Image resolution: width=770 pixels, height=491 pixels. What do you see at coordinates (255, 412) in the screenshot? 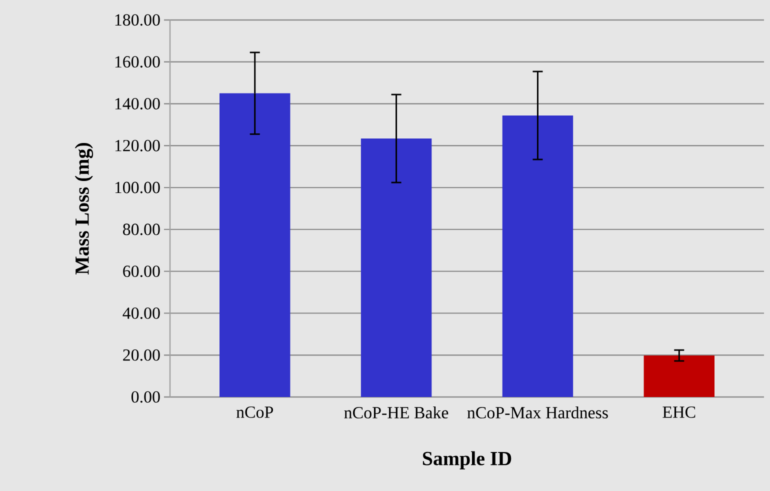
I see `x-tick-label: nCoP` at bounding box center [255, 412].